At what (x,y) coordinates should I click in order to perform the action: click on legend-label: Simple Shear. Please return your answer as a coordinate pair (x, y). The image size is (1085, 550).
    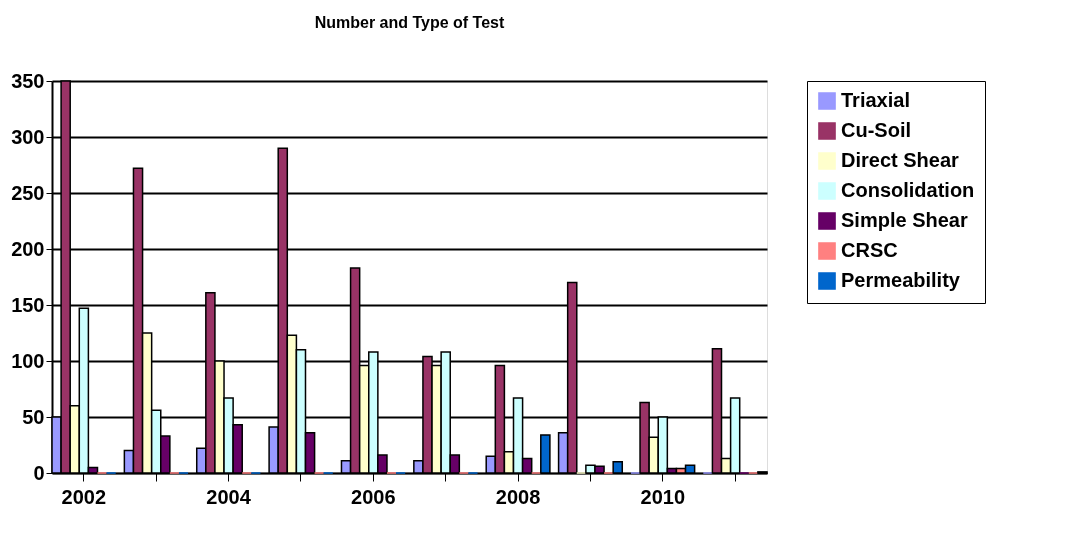
    Looking at the image, I should click on (904, 220).